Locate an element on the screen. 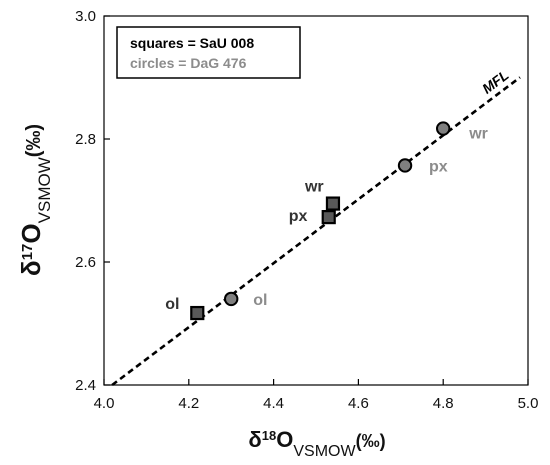 Image resolution: width=550 pixels, height=465 pixels. y-tick-label: 2.4 is located at coordinates (85, 385).